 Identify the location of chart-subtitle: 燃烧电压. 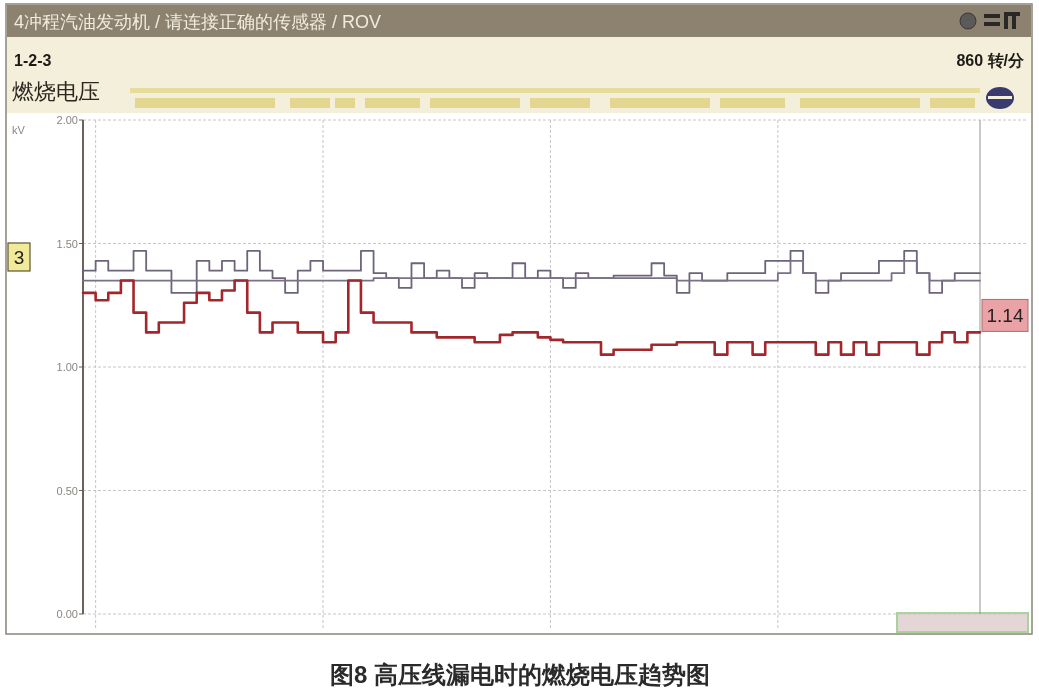
(56, 91).